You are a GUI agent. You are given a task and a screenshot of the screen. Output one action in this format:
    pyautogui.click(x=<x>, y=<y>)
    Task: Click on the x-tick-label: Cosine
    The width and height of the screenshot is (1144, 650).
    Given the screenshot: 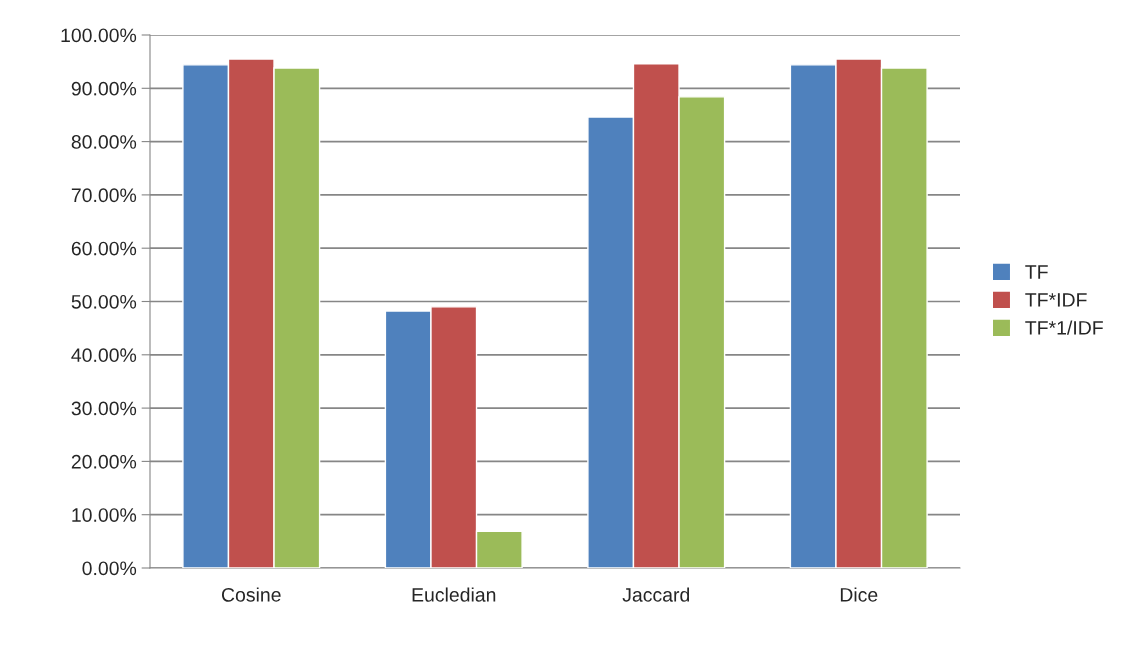 What is the action you would take?
    pyautogui.click(x=251, y=594)
    